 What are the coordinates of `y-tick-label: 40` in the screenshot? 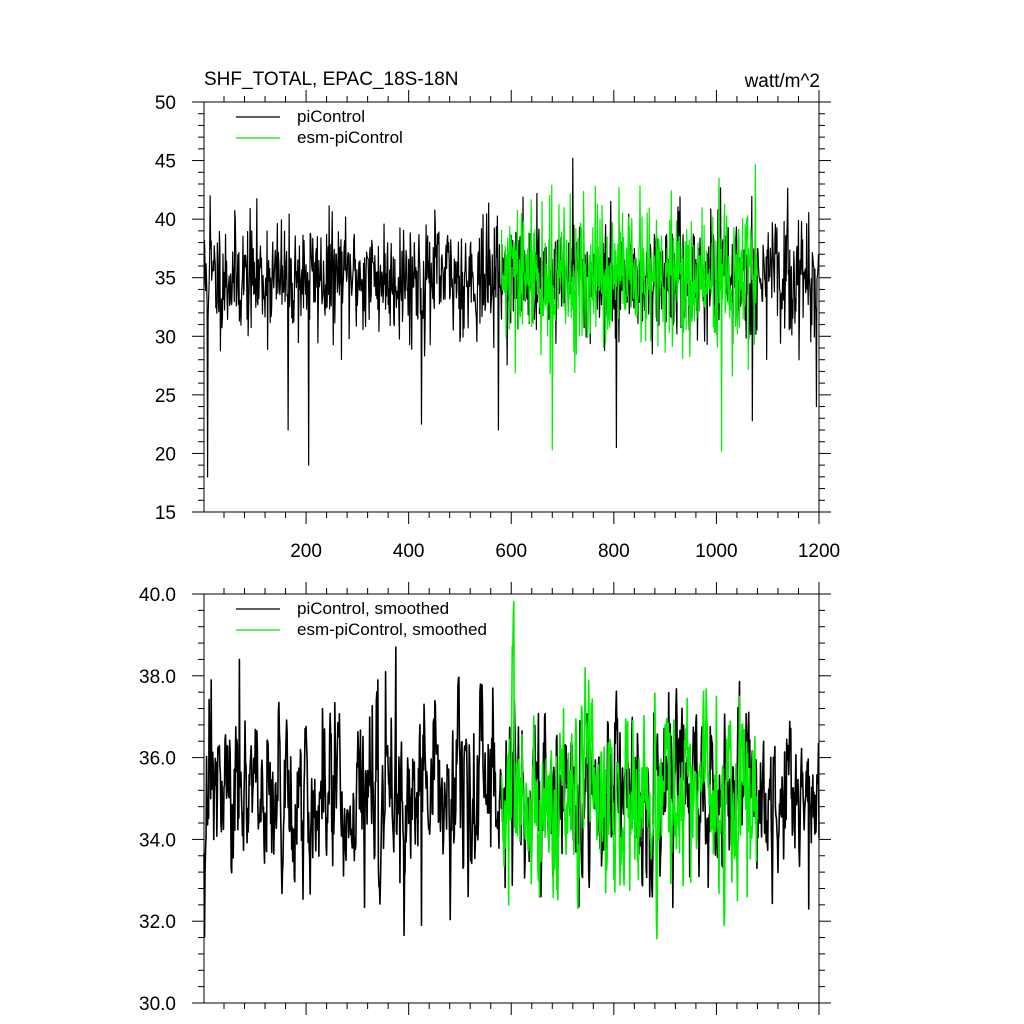 It's located at (165, 220).